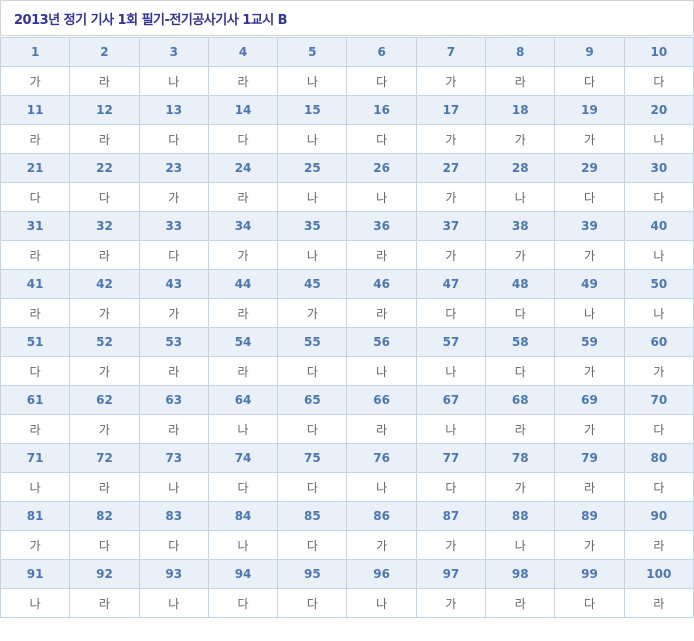  I want to click on question-number-cell: 9, so click(589, 52).